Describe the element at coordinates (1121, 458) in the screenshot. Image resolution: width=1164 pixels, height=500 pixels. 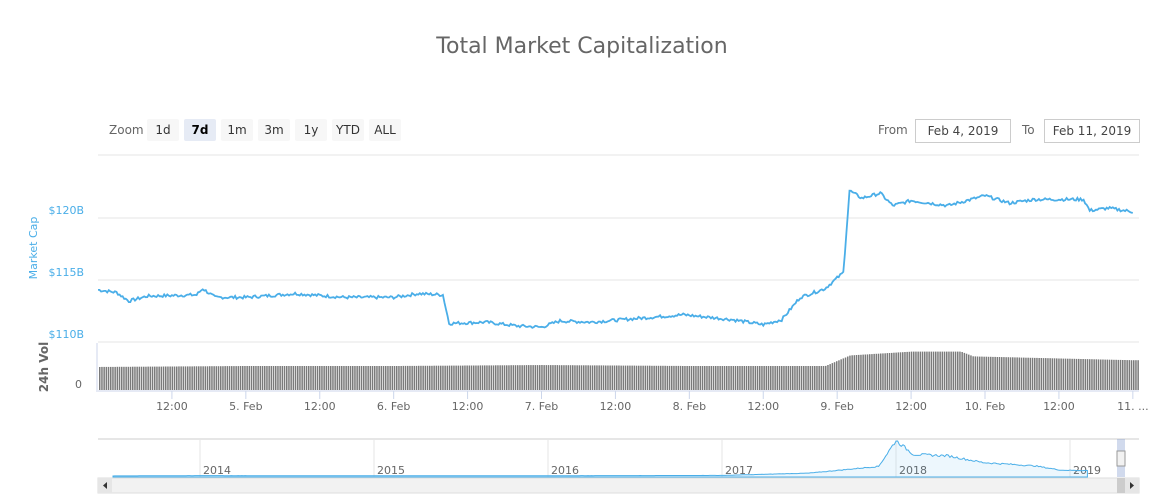
I see `navigator-handle` at that location.